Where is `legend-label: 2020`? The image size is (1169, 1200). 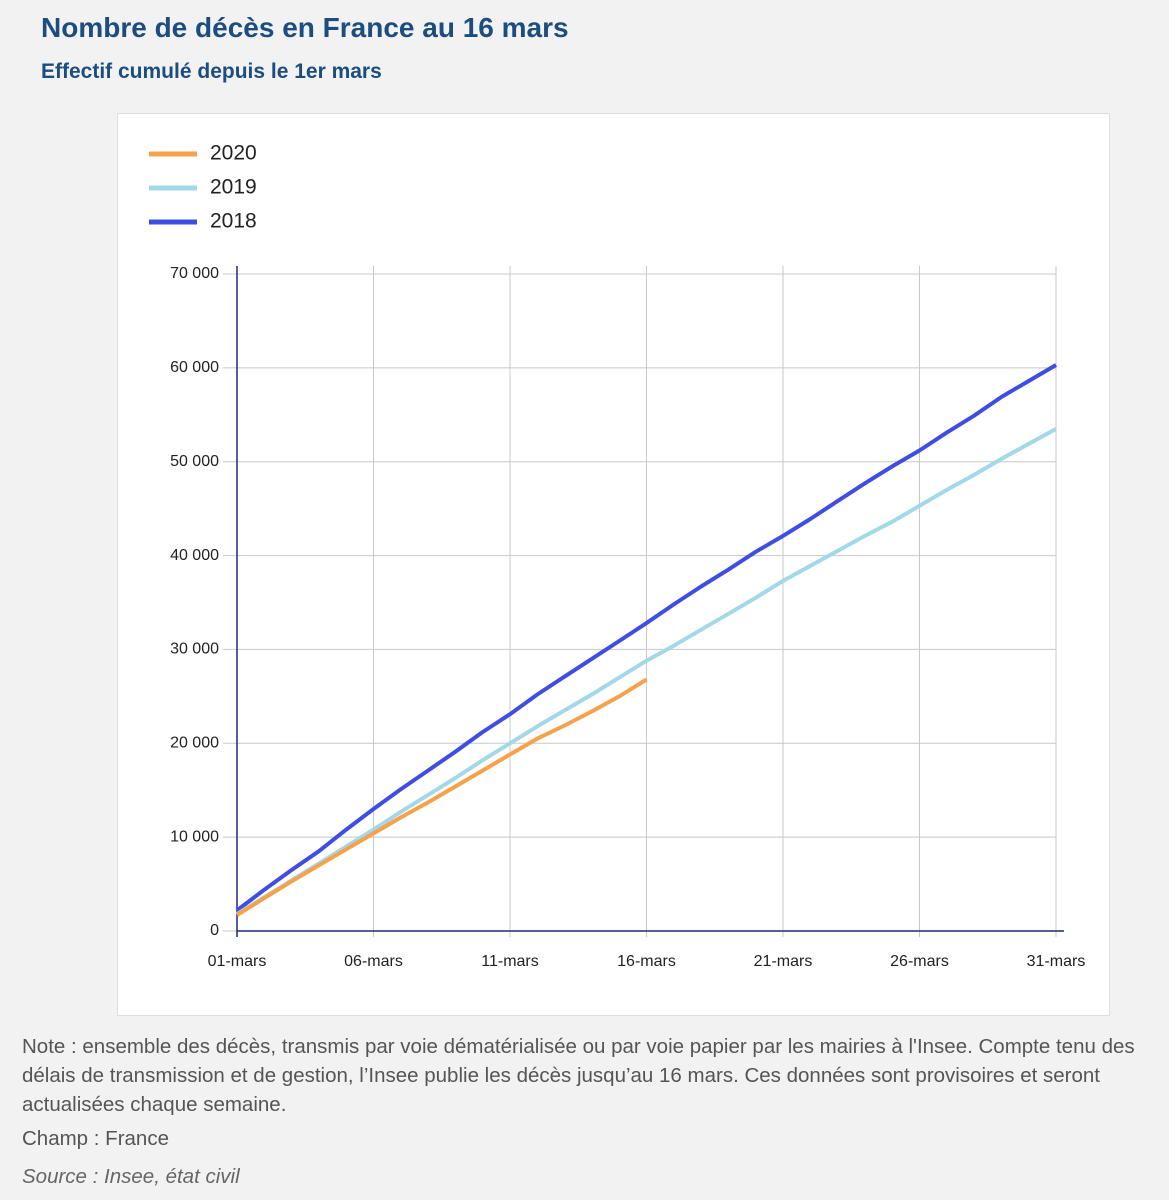 legend-label: 2020 is located at coordinates (233, 153).